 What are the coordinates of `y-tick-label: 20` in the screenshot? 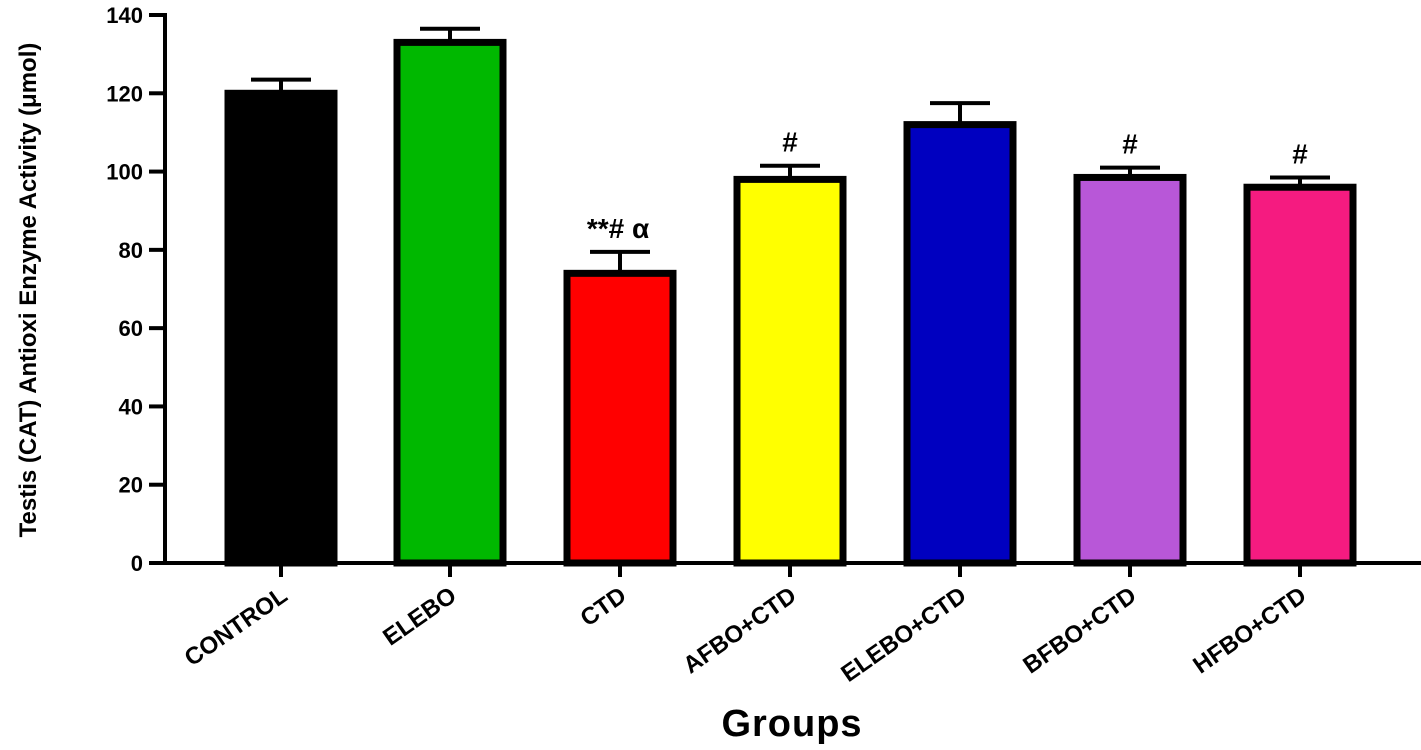 It's located at (131, 485).